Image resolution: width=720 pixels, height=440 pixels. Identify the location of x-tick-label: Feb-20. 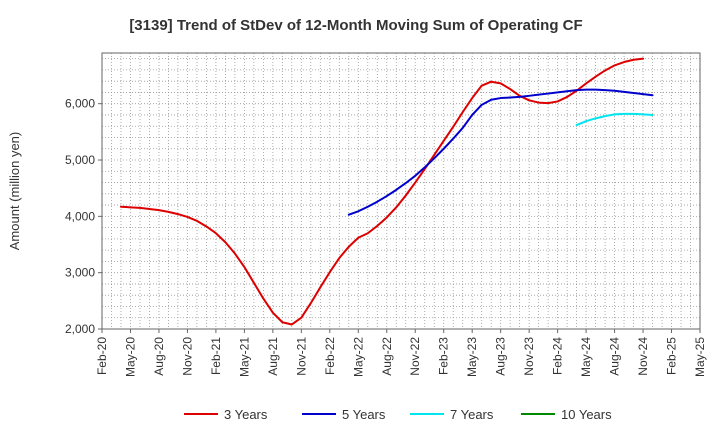
(102, 356).